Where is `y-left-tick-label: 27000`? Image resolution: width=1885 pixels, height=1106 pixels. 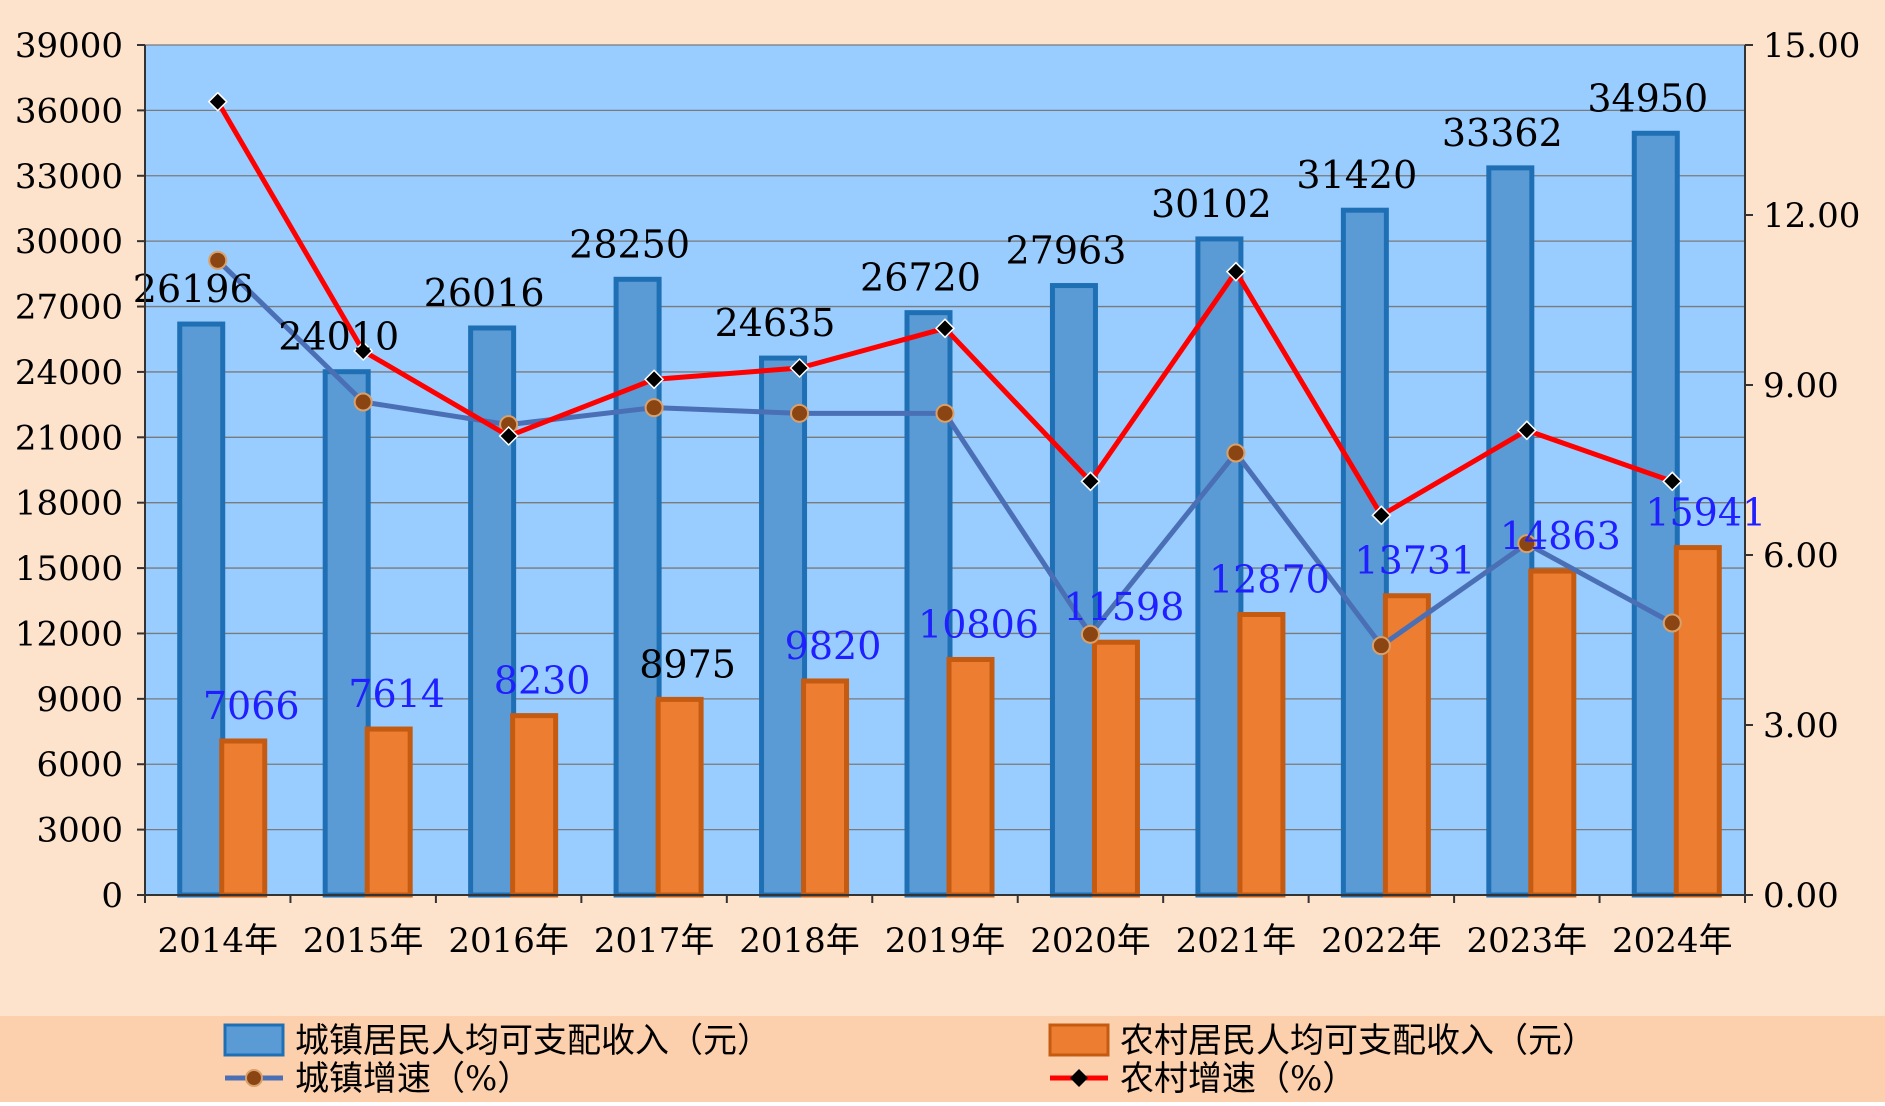 y-left-tick-label: 27000 is located at coordinates (69, 308).